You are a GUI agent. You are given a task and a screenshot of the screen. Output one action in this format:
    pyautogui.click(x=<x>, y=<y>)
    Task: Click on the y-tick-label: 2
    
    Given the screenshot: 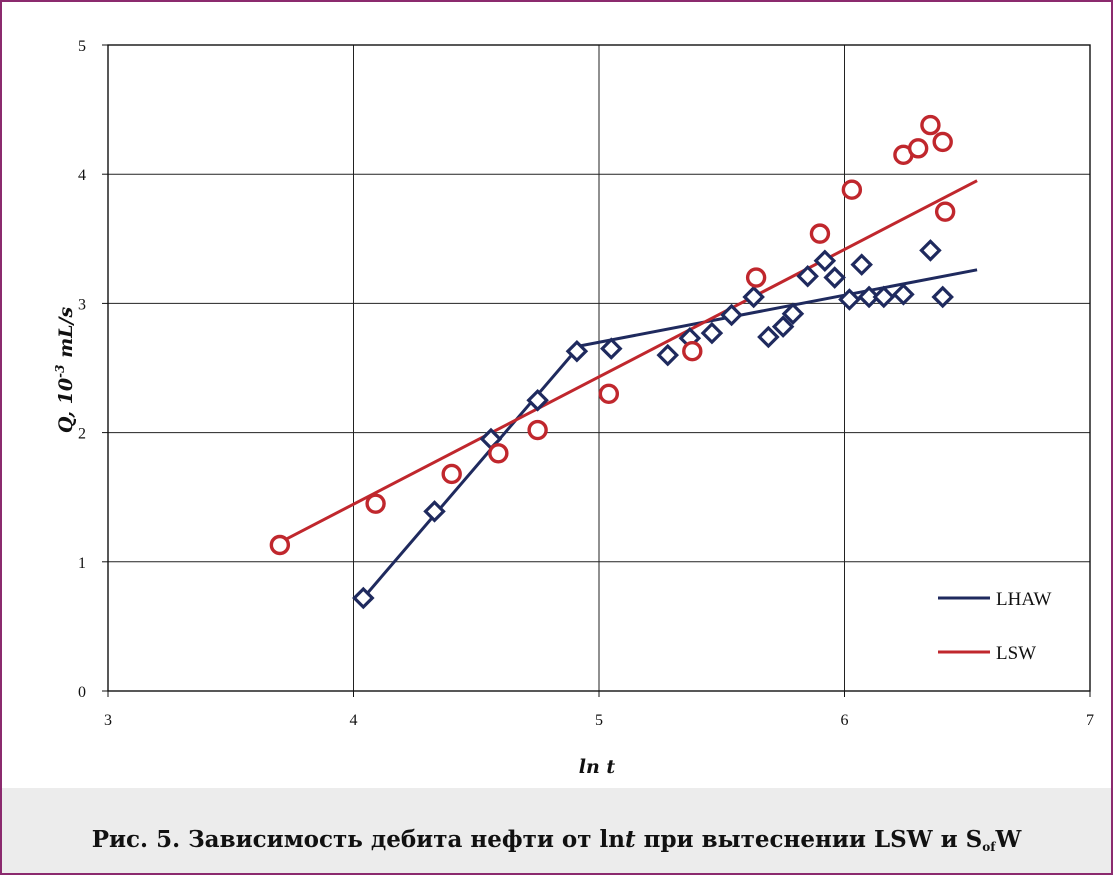 What is the action you would take?
    pyautogui.click(x=82, y=434)
    